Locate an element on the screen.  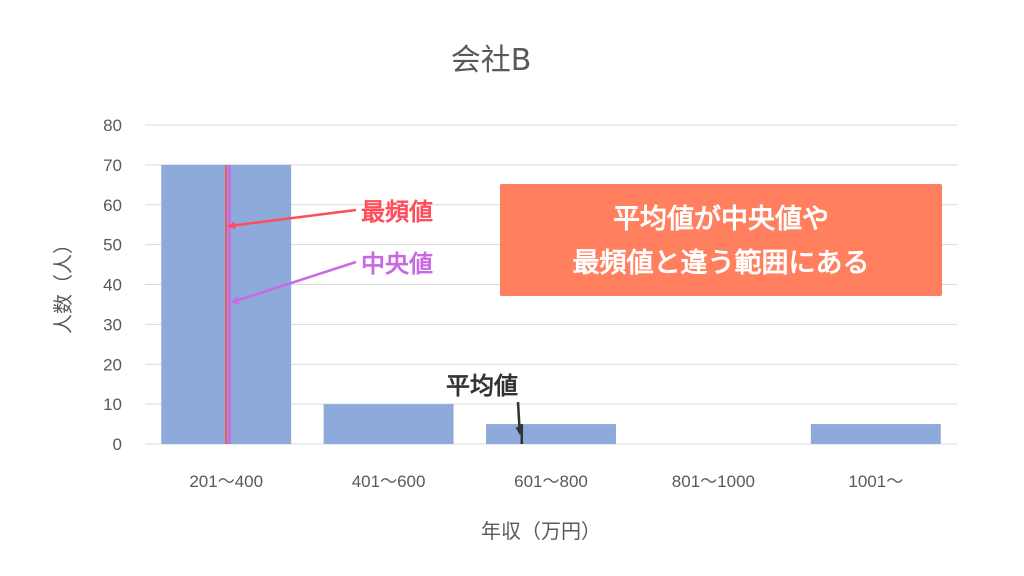
median-arrow is located at coordinates (293, 282).